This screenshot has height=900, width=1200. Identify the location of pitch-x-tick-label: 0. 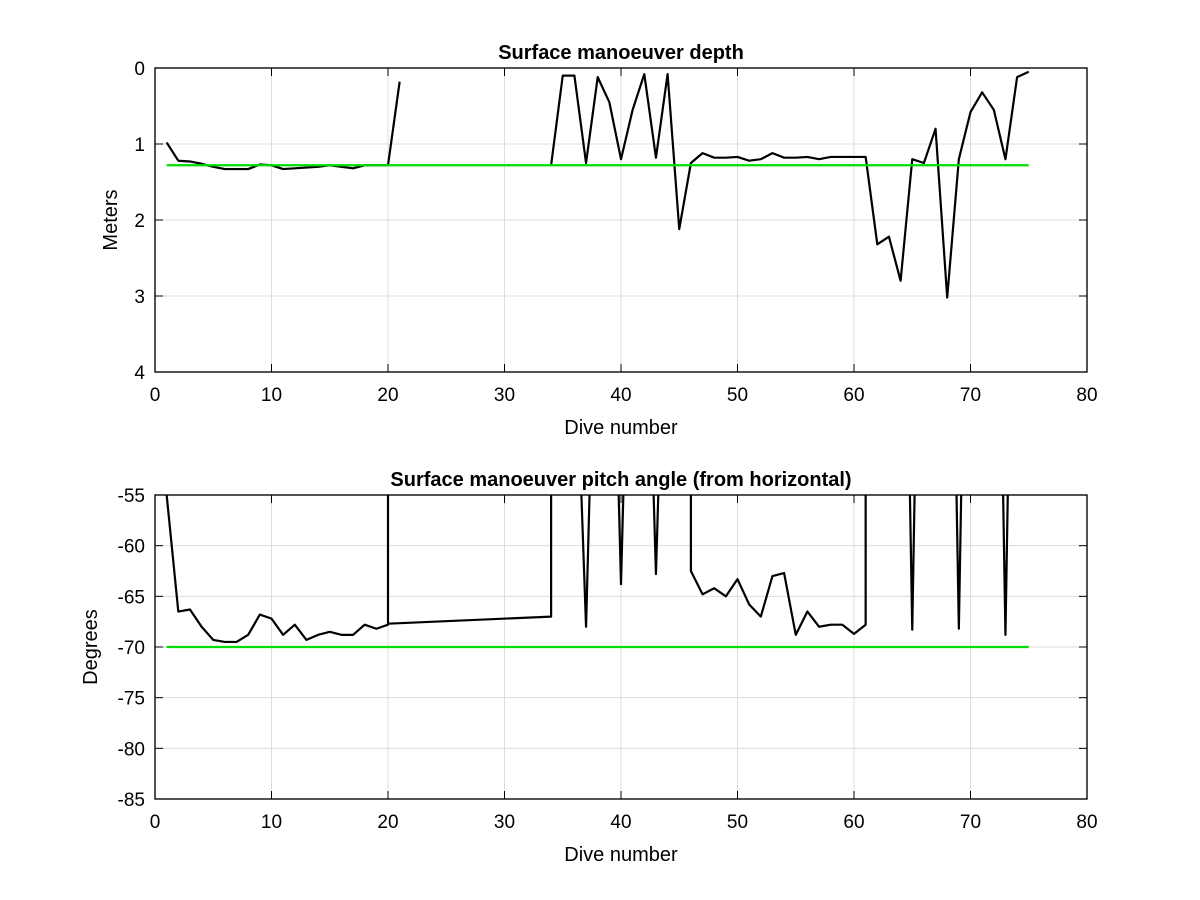
(155, 822).